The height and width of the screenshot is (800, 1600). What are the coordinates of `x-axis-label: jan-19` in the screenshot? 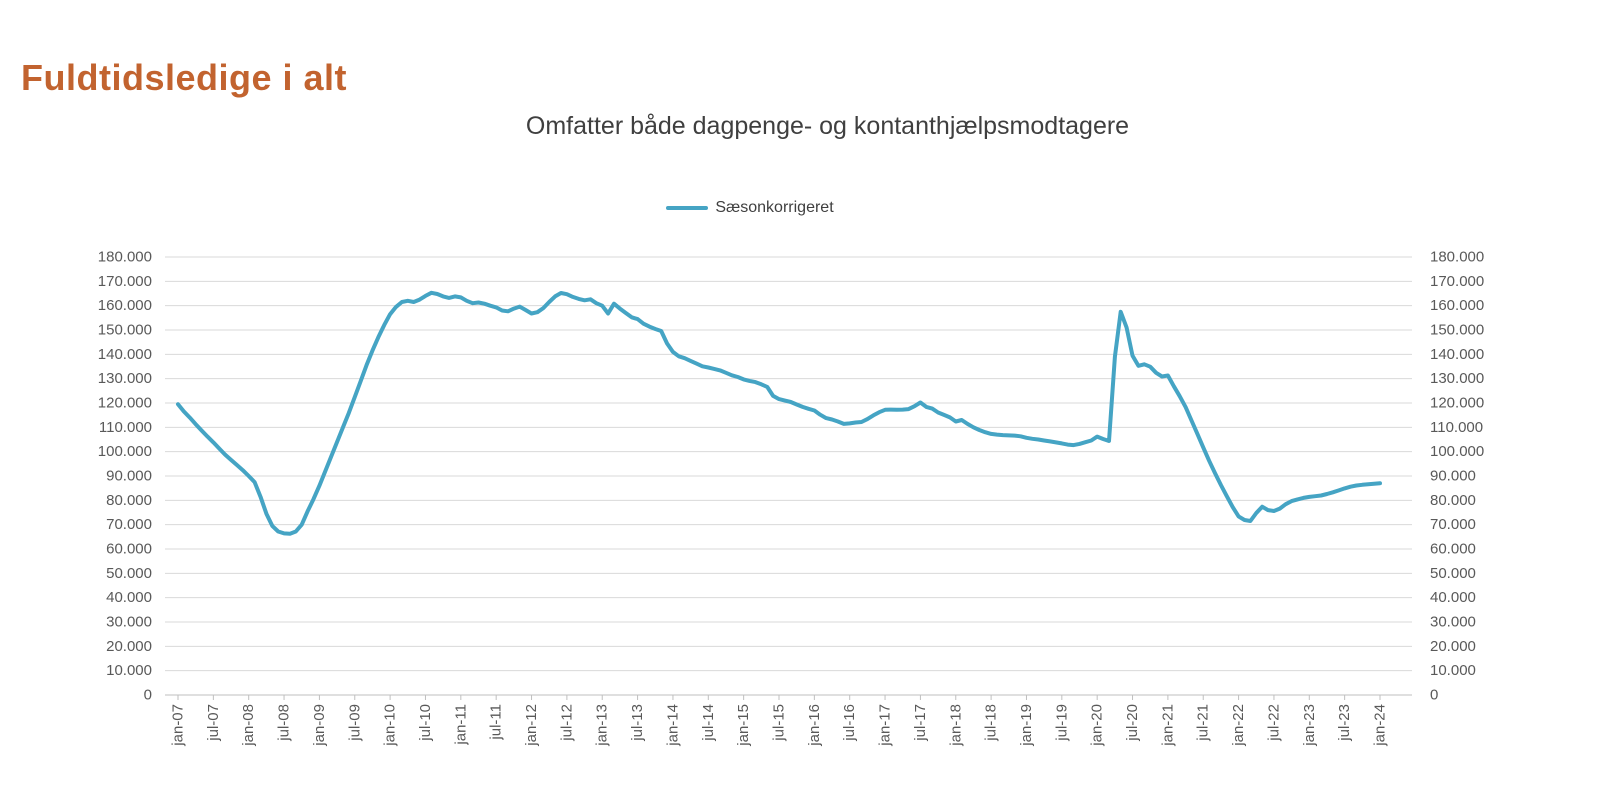 It's located at (1026, 725).